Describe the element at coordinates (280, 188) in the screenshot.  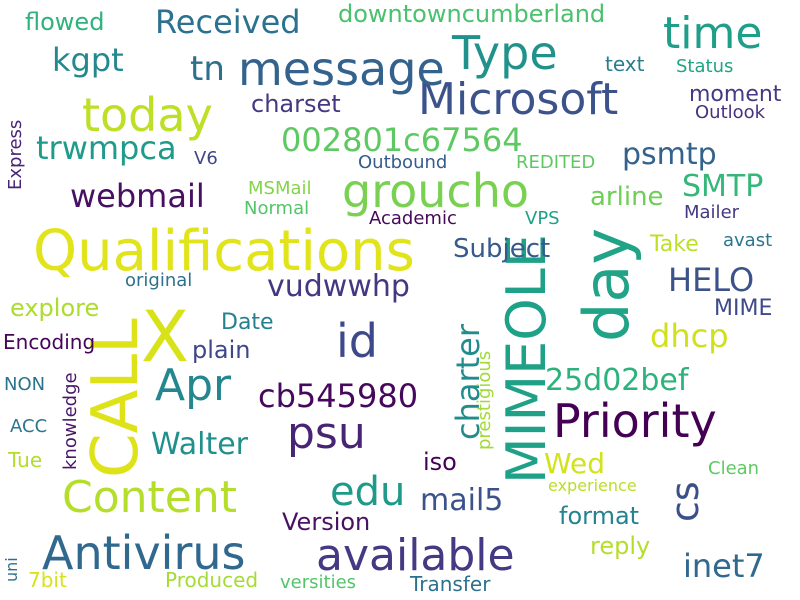
I see `word-msmail: MSMail` at that location.